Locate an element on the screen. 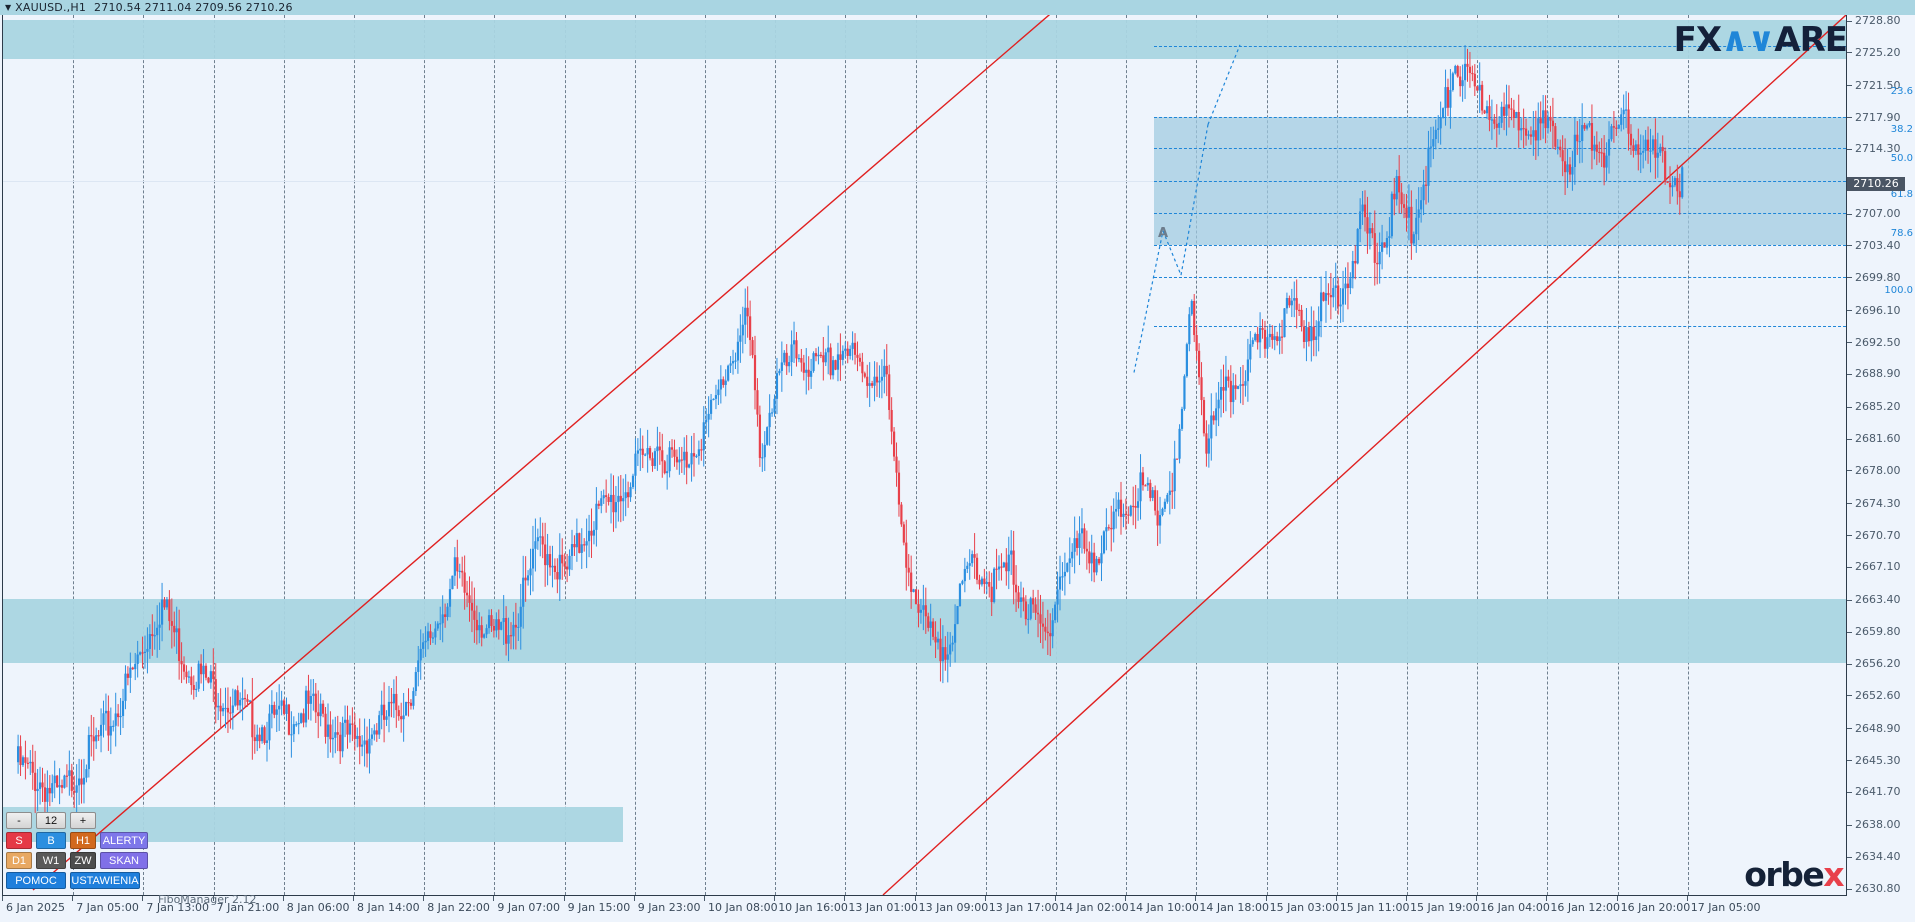 This screenshot has width=1915, height=922. h1-button: H1 is located at coordinates (83, 840).